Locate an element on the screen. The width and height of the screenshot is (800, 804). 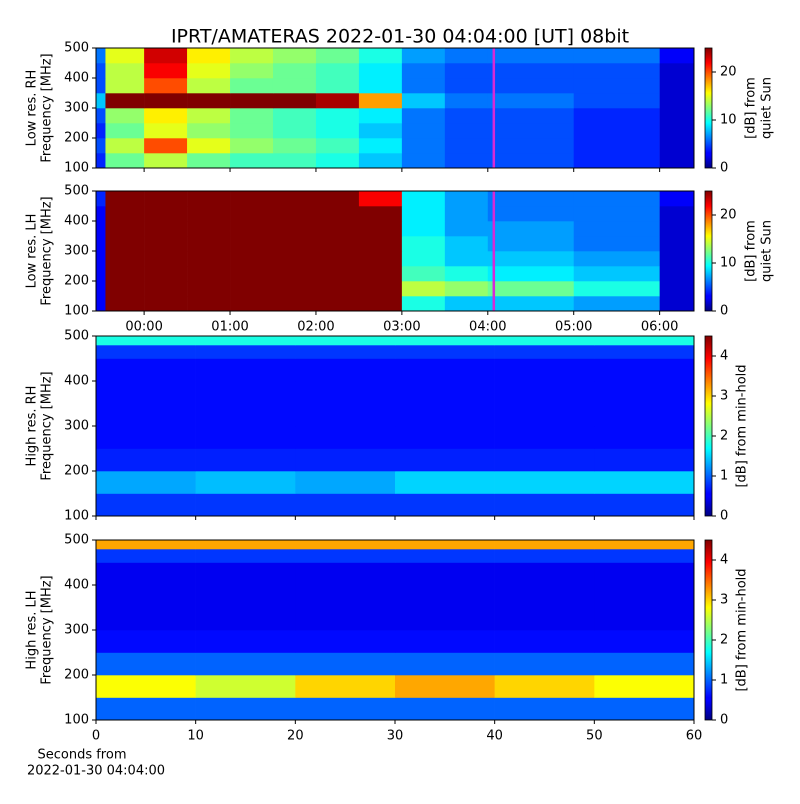
colorbar-tick-label: 4 is located at coordinates (724, 560).